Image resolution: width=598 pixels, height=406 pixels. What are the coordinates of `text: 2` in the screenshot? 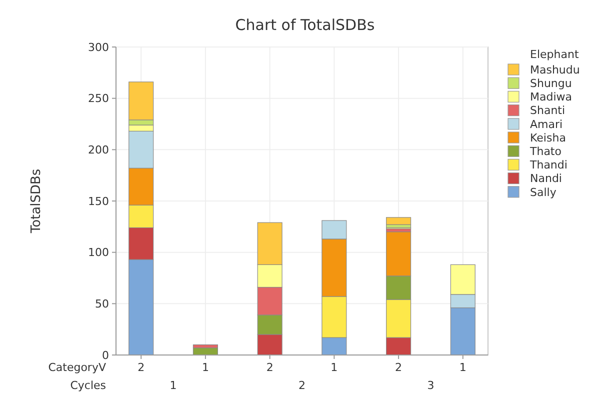 It's located at (302, 385).